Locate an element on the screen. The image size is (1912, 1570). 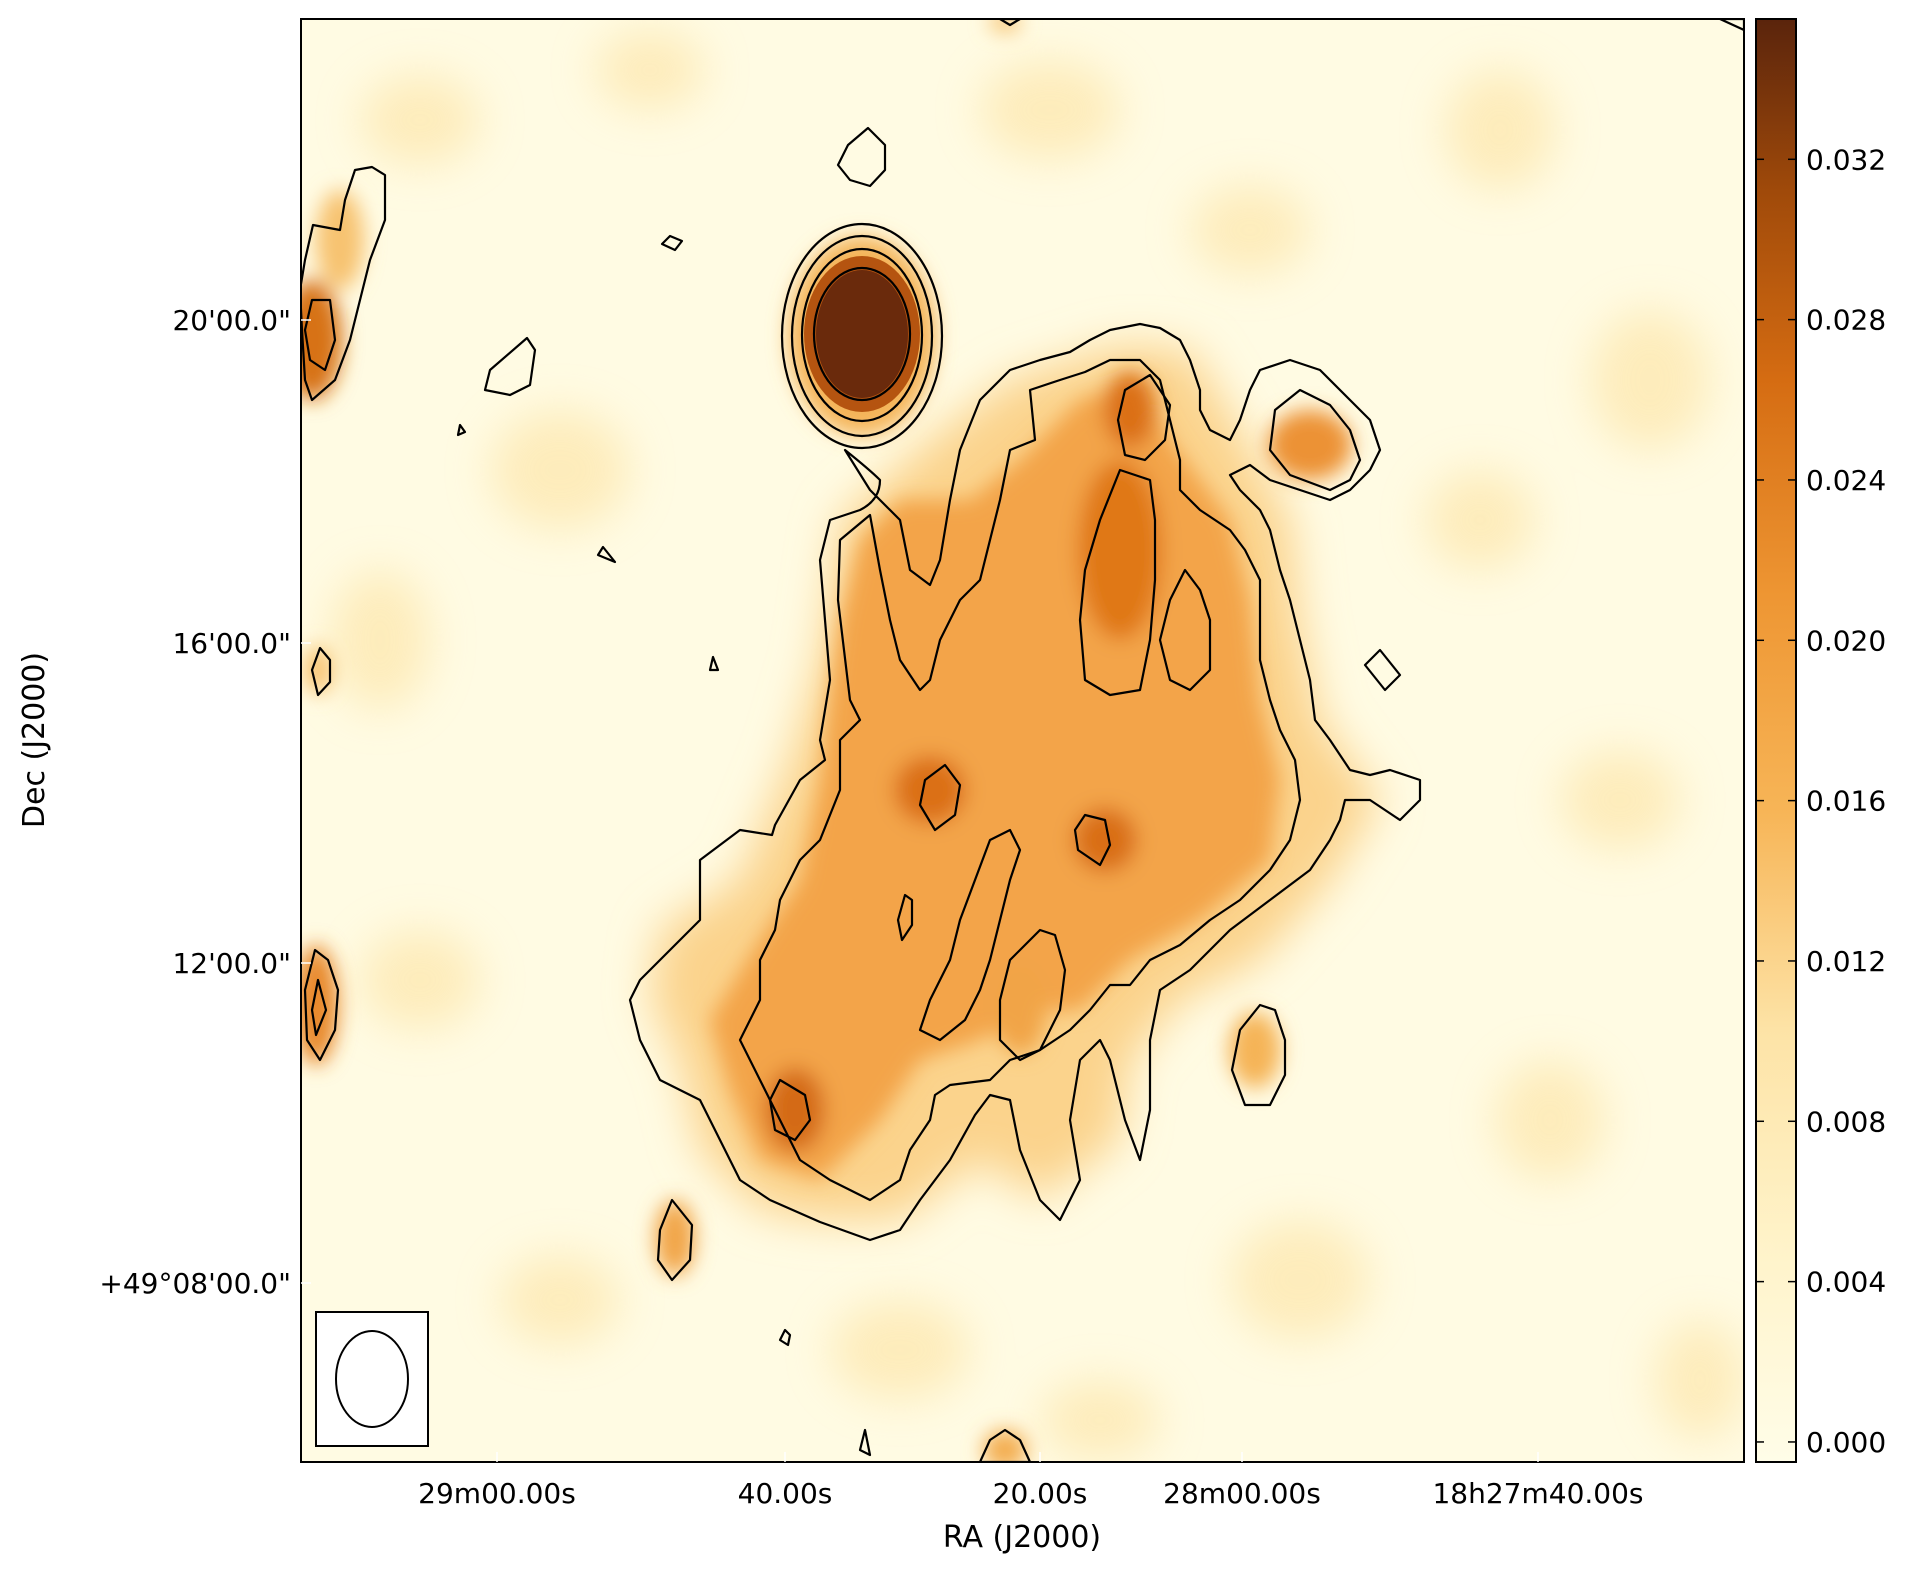
colorbar-gradient is located at coordinates (1776, 740).